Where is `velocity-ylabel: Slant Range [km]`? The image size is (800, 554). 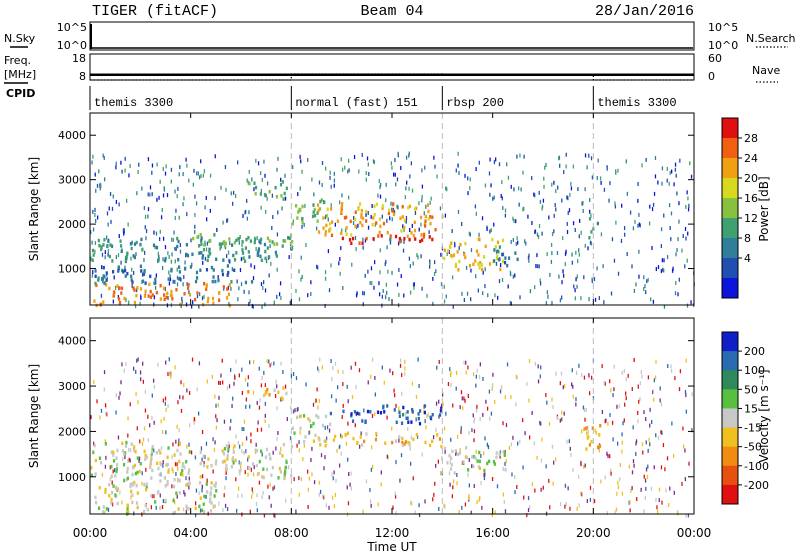 velocity-ylabel: Slant Range [km] is located at coordinates (34, 416).